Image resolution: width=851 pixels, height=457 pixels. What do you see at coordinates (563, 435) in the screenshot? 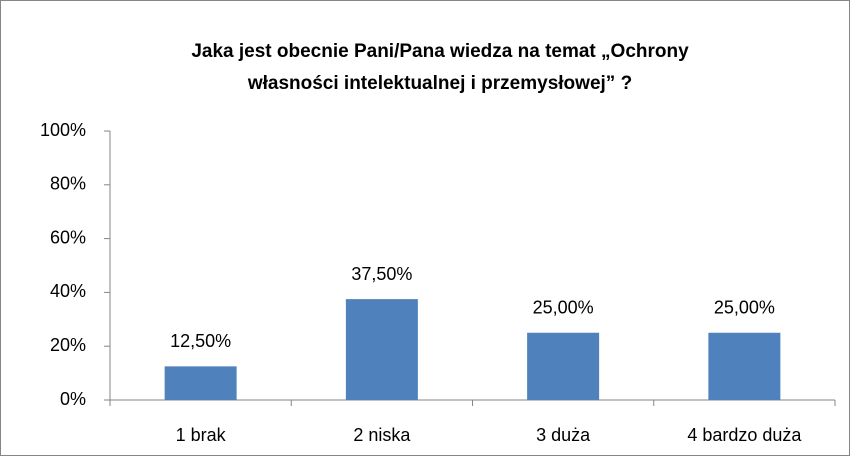
I see `x-tick-label: 3 duża` at bounding box center [563, 435].